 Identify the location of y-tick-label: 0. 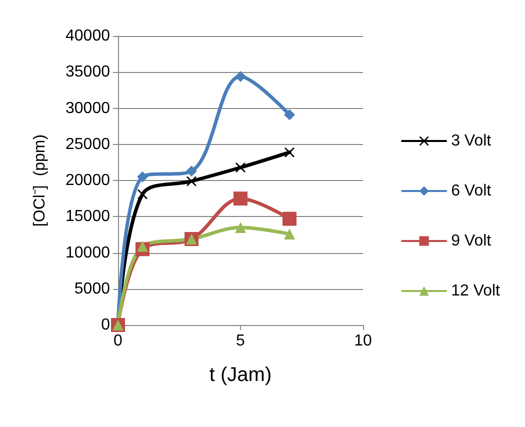
(105, 325).